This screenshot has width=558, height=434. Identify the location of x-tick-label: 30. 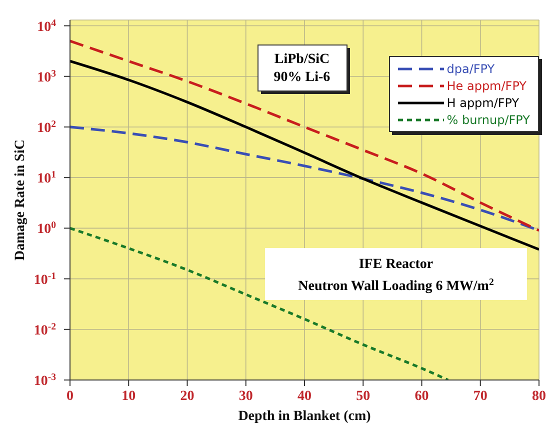
(245, 396).